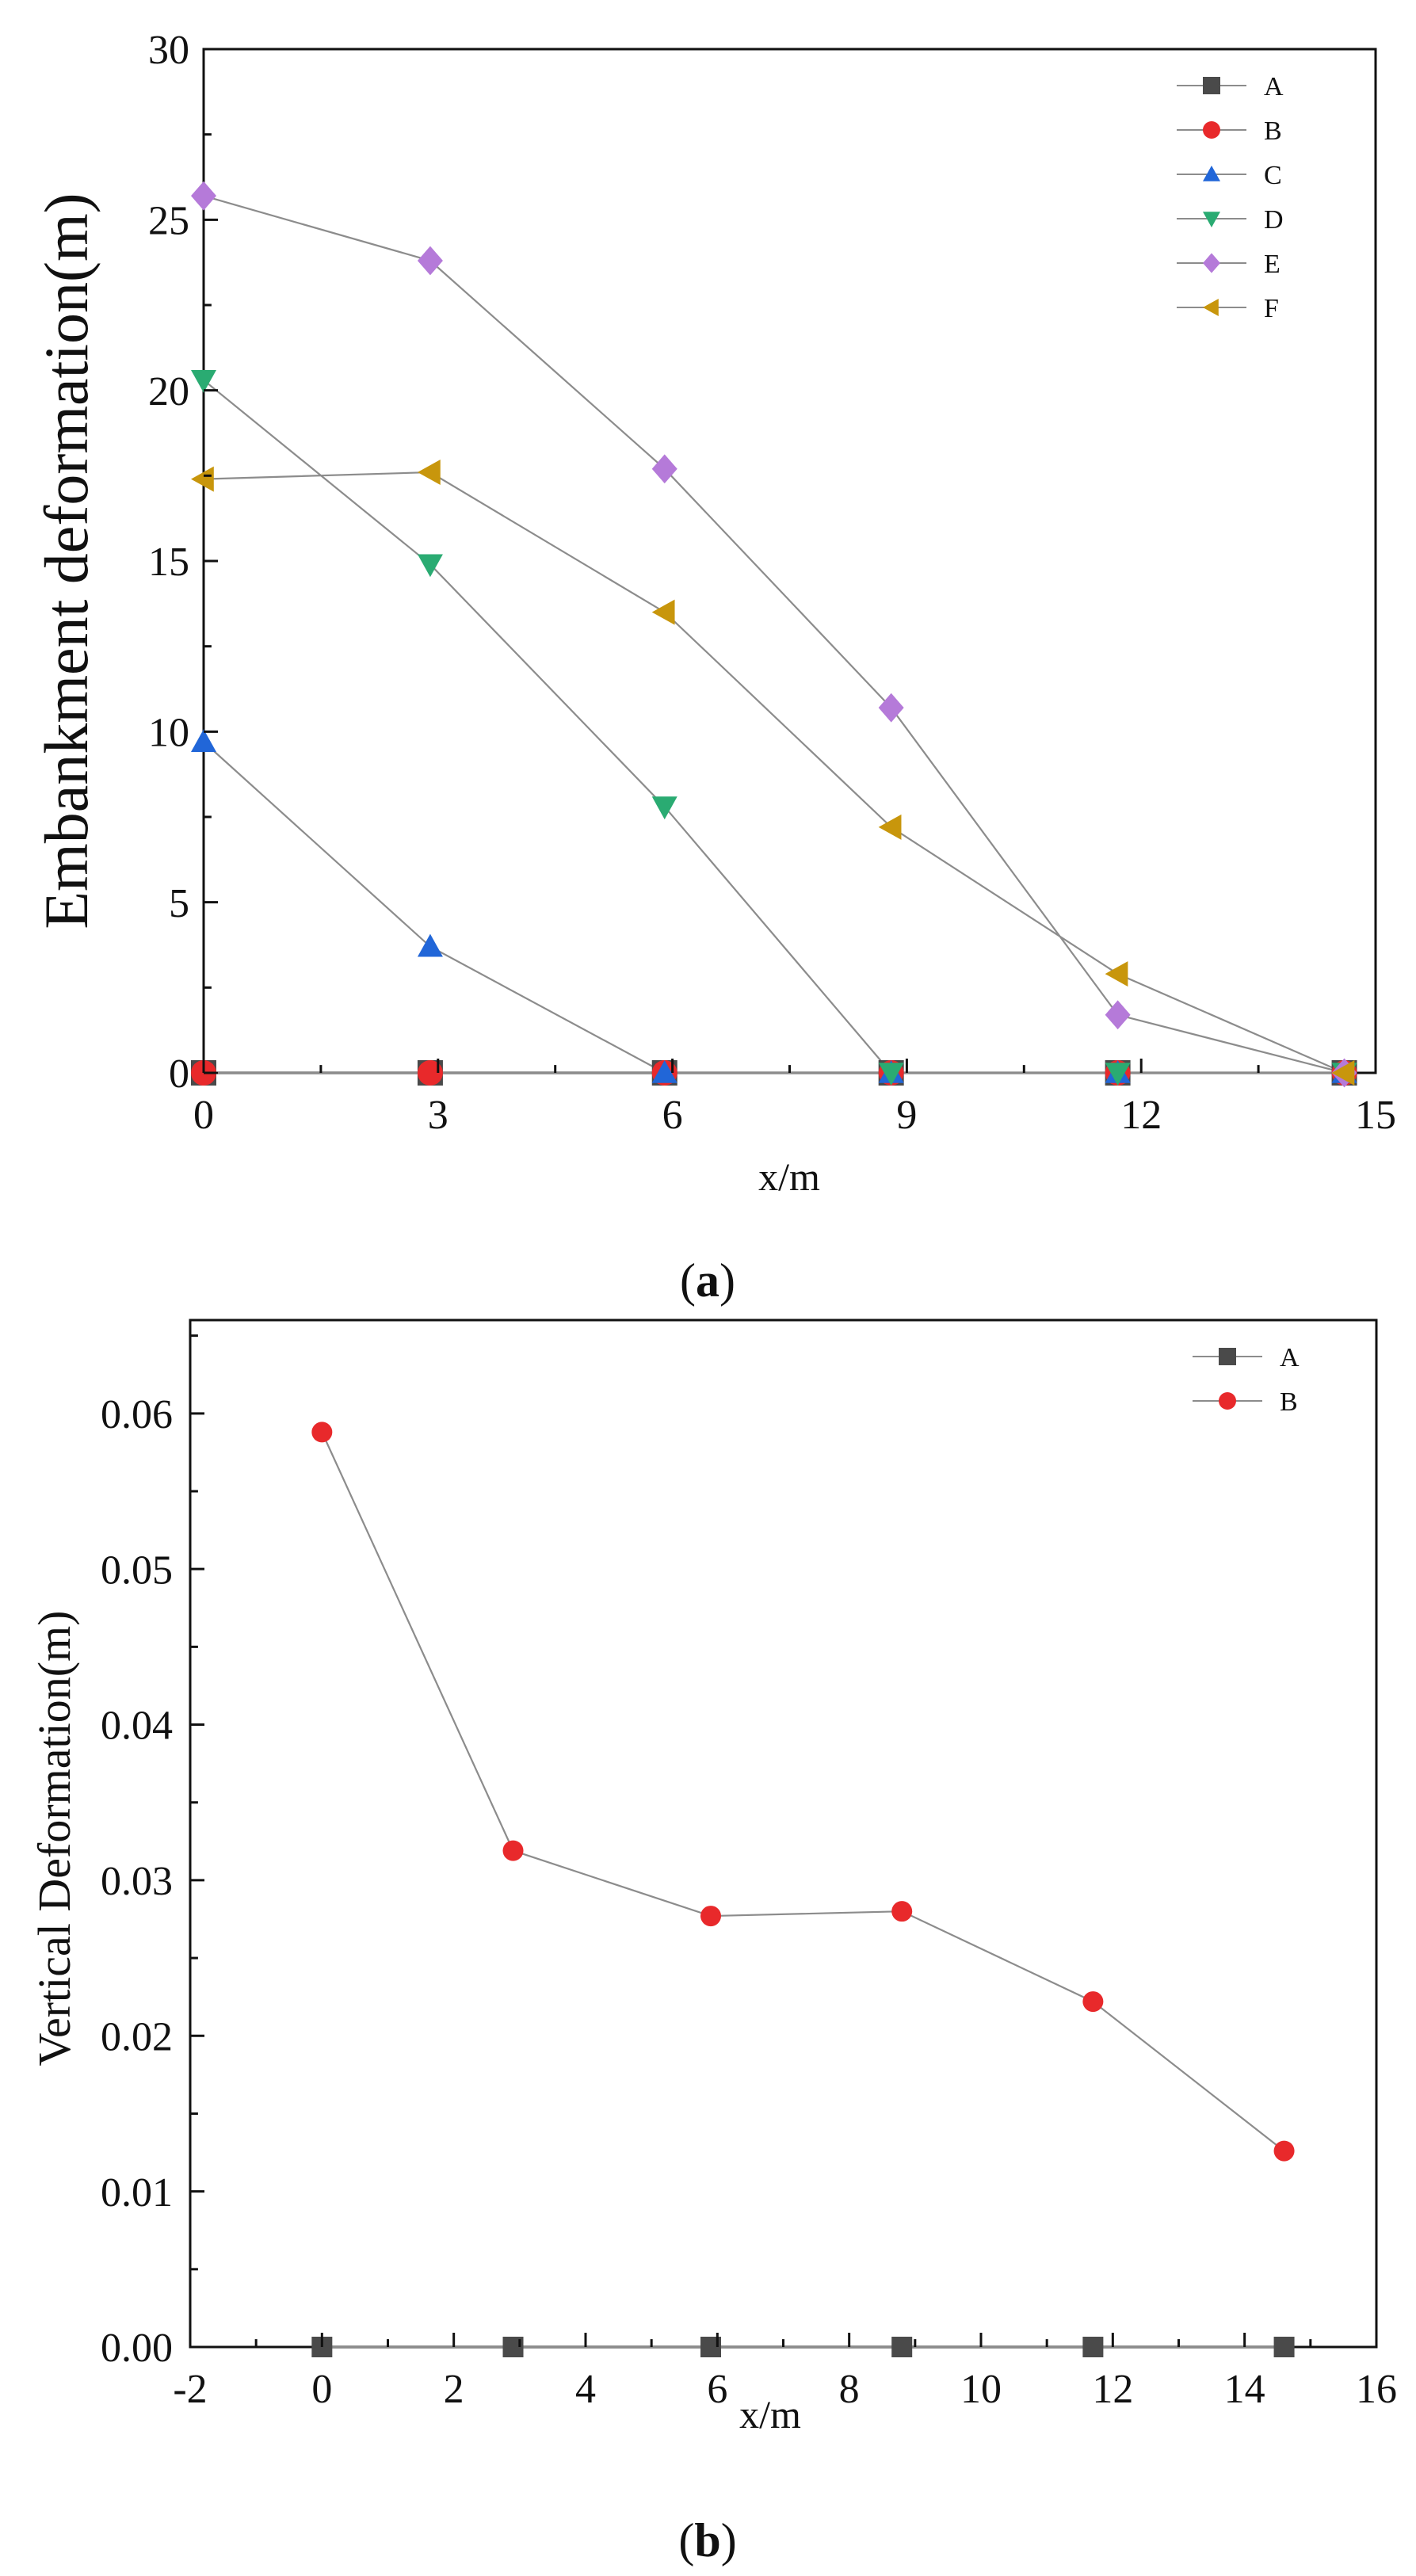 The width and height of the screenshot is (1416, 2576). Describe the element at coordinates (707, 2540) in the screenshot. I see `panel-caption-b: (b)` at that location.